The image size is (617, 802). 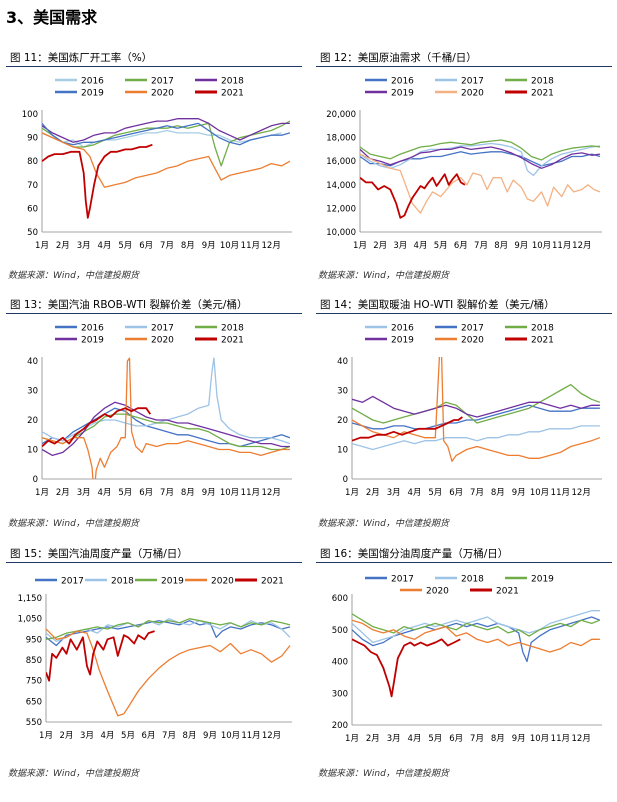 What do you see at coordinates (99, 554) in the screenshot?
I see `chart-title-15: 图 15：美国汽油周度产量（万桶/日）` at bounding box center [99, 554].